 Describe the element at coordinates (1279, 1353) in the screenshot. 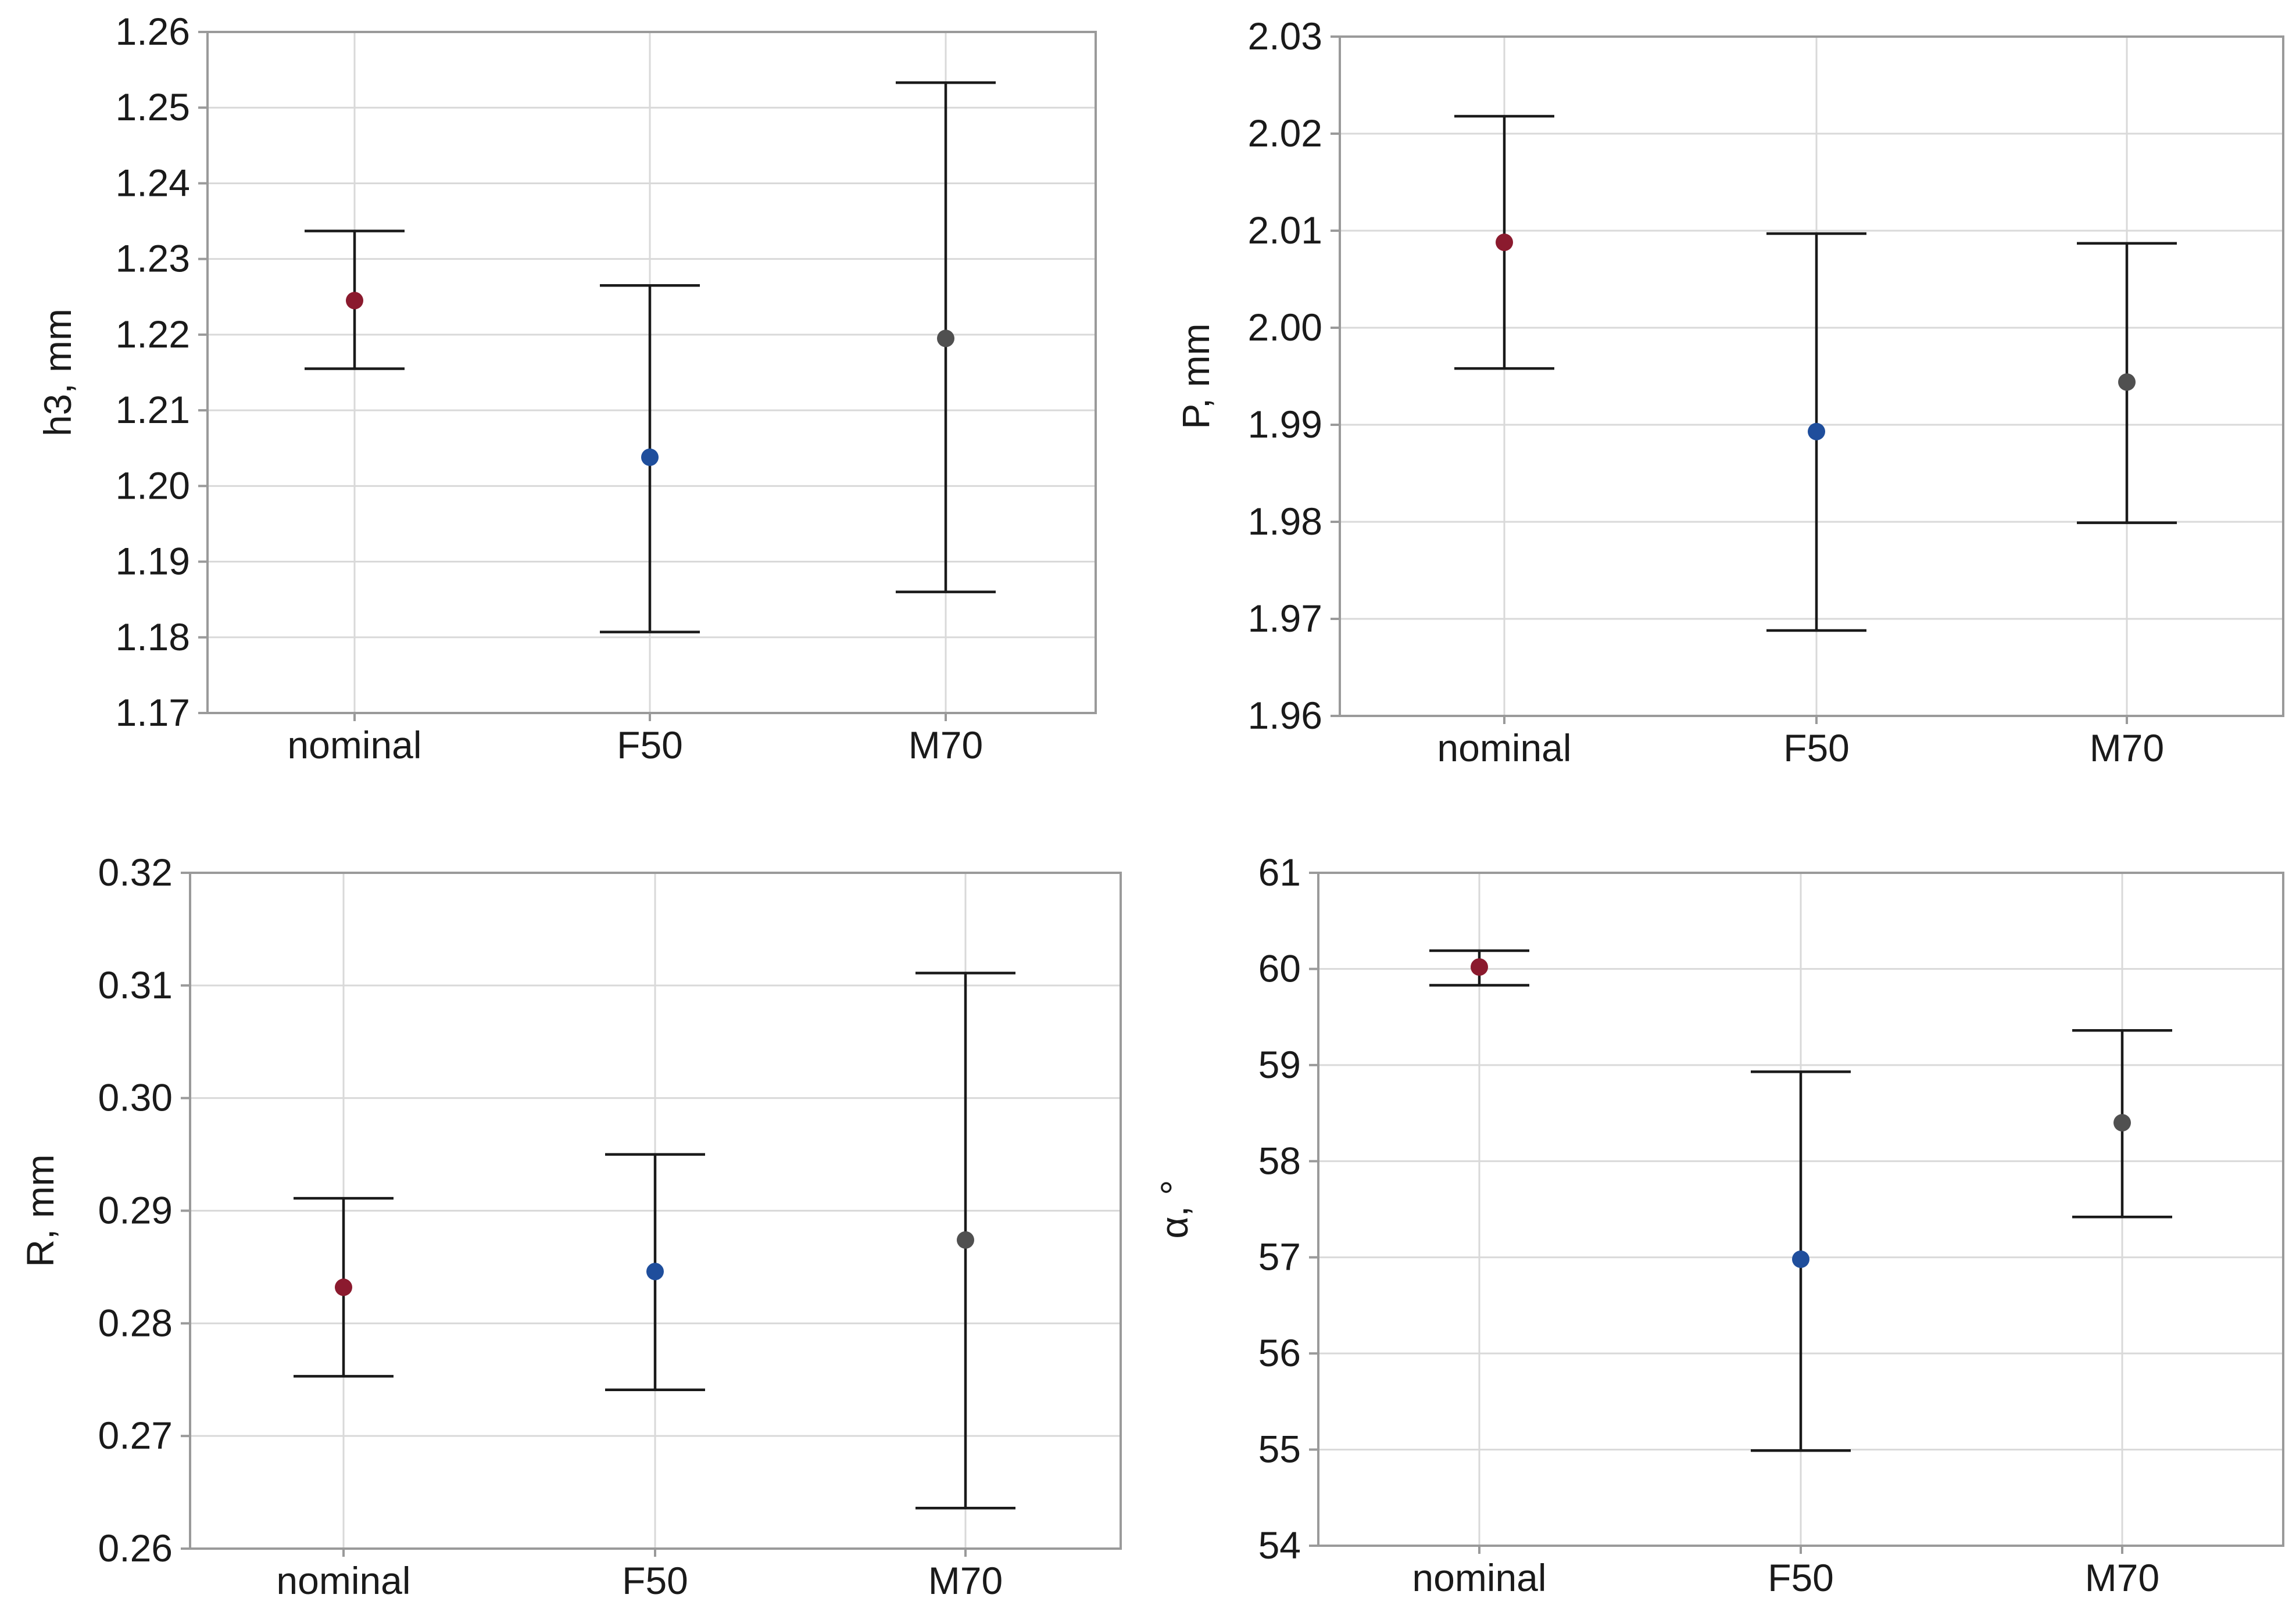

I see `y-tick-label: 56` at that location.